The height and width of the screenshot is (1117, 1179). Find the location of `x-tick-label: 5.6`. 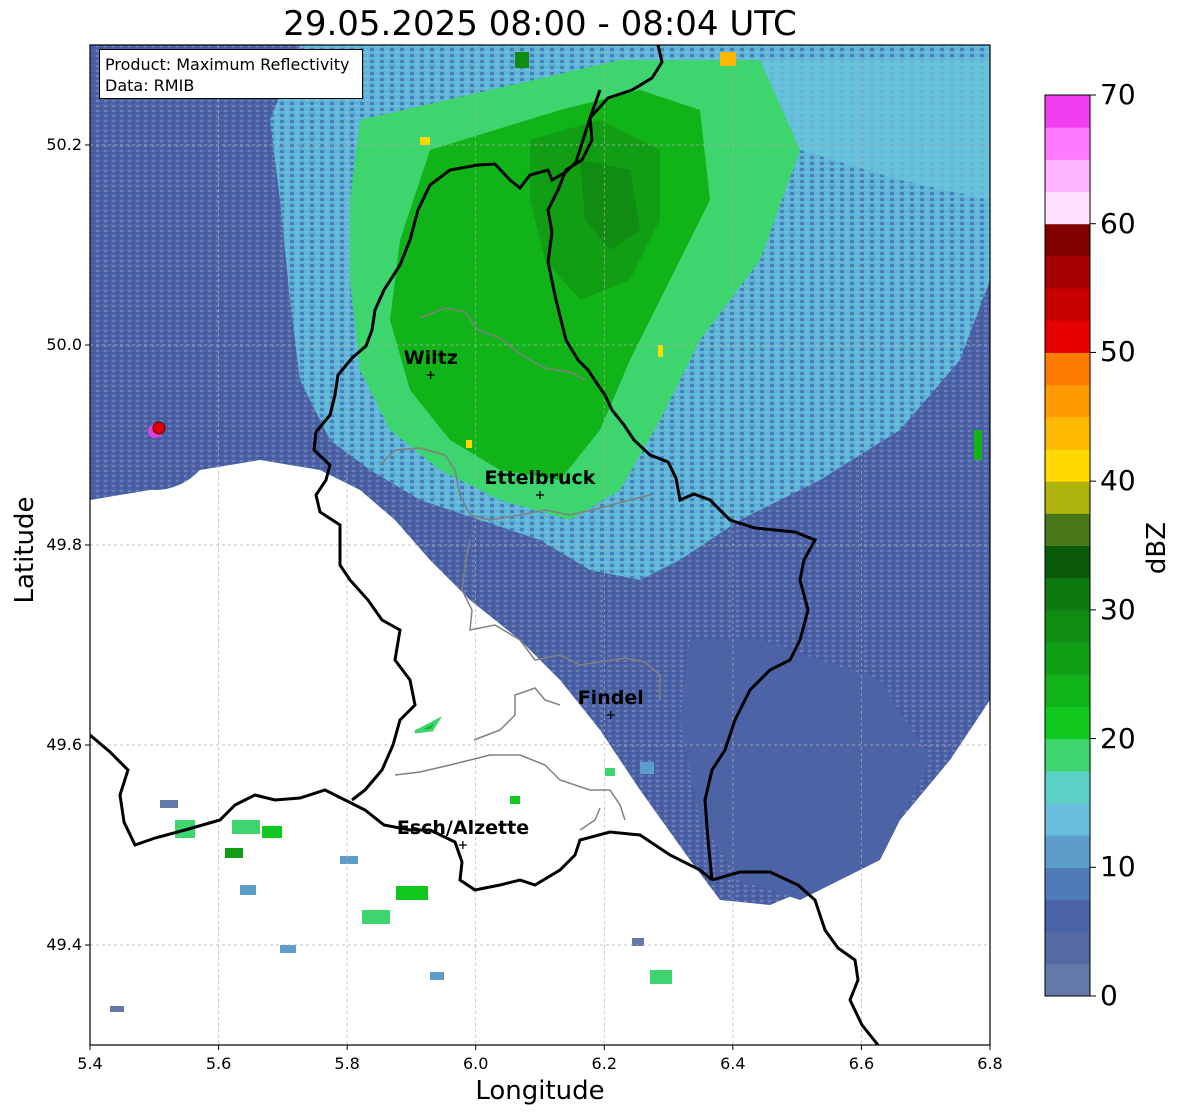

x-tick-label: 5.6 is located at coordinates (218, 1063).